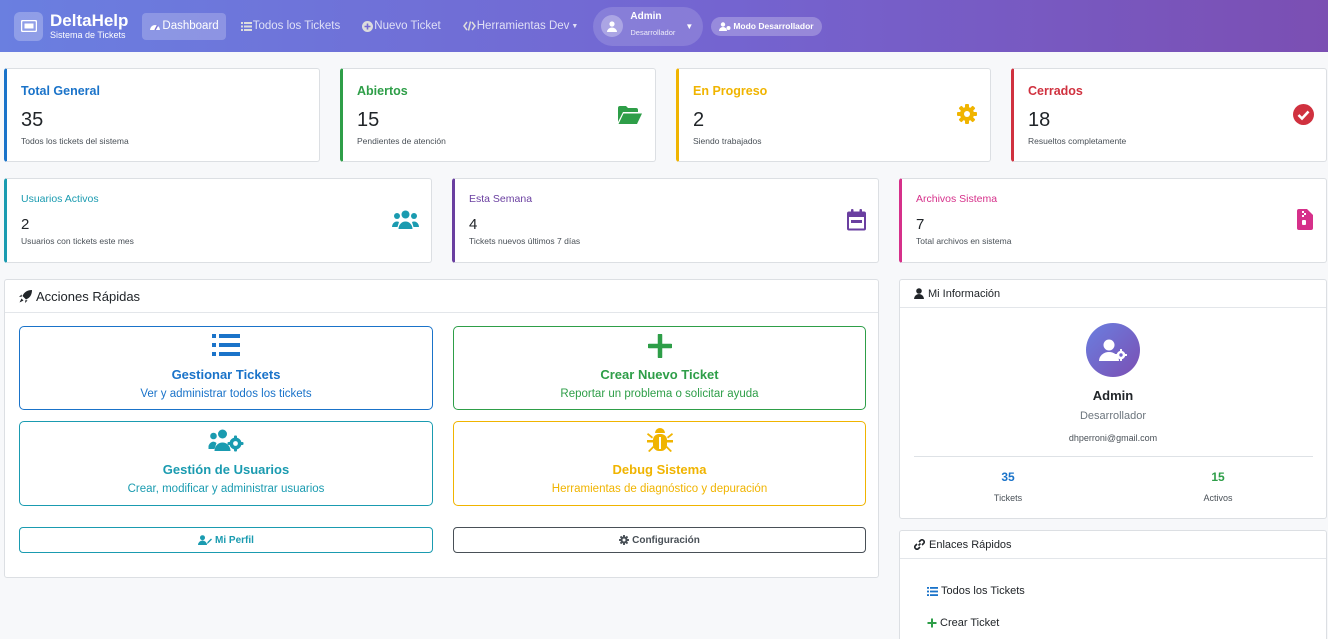 The height and width of the screenshot is (639, 1328). I want to click on stat-total-value: 35, so click(32, 120).